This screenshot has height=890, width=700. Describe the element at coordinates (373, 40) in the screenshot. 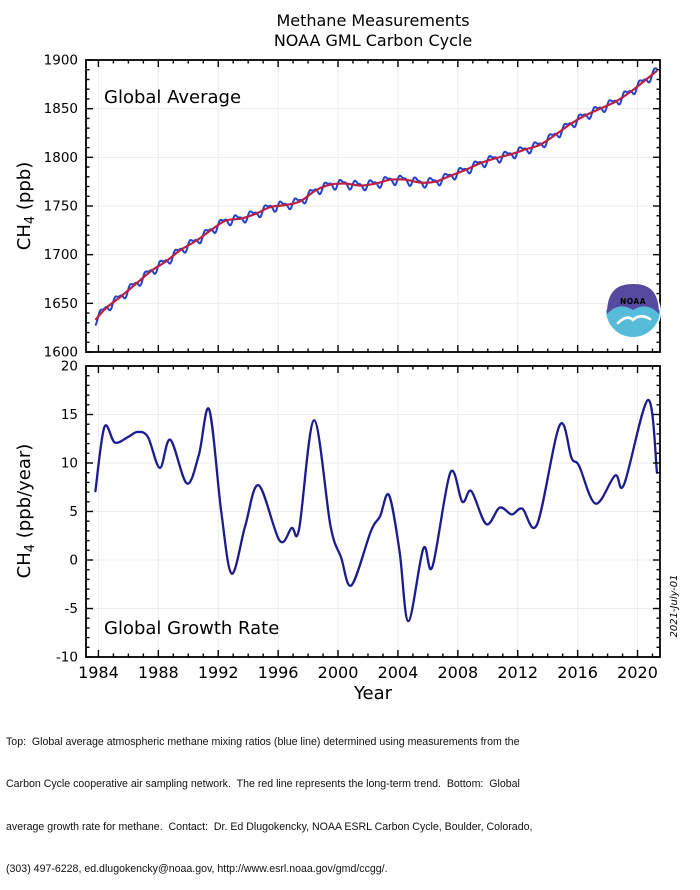

I see `chart-title-line2: NOAA GML Carbon Cycle` at that location.